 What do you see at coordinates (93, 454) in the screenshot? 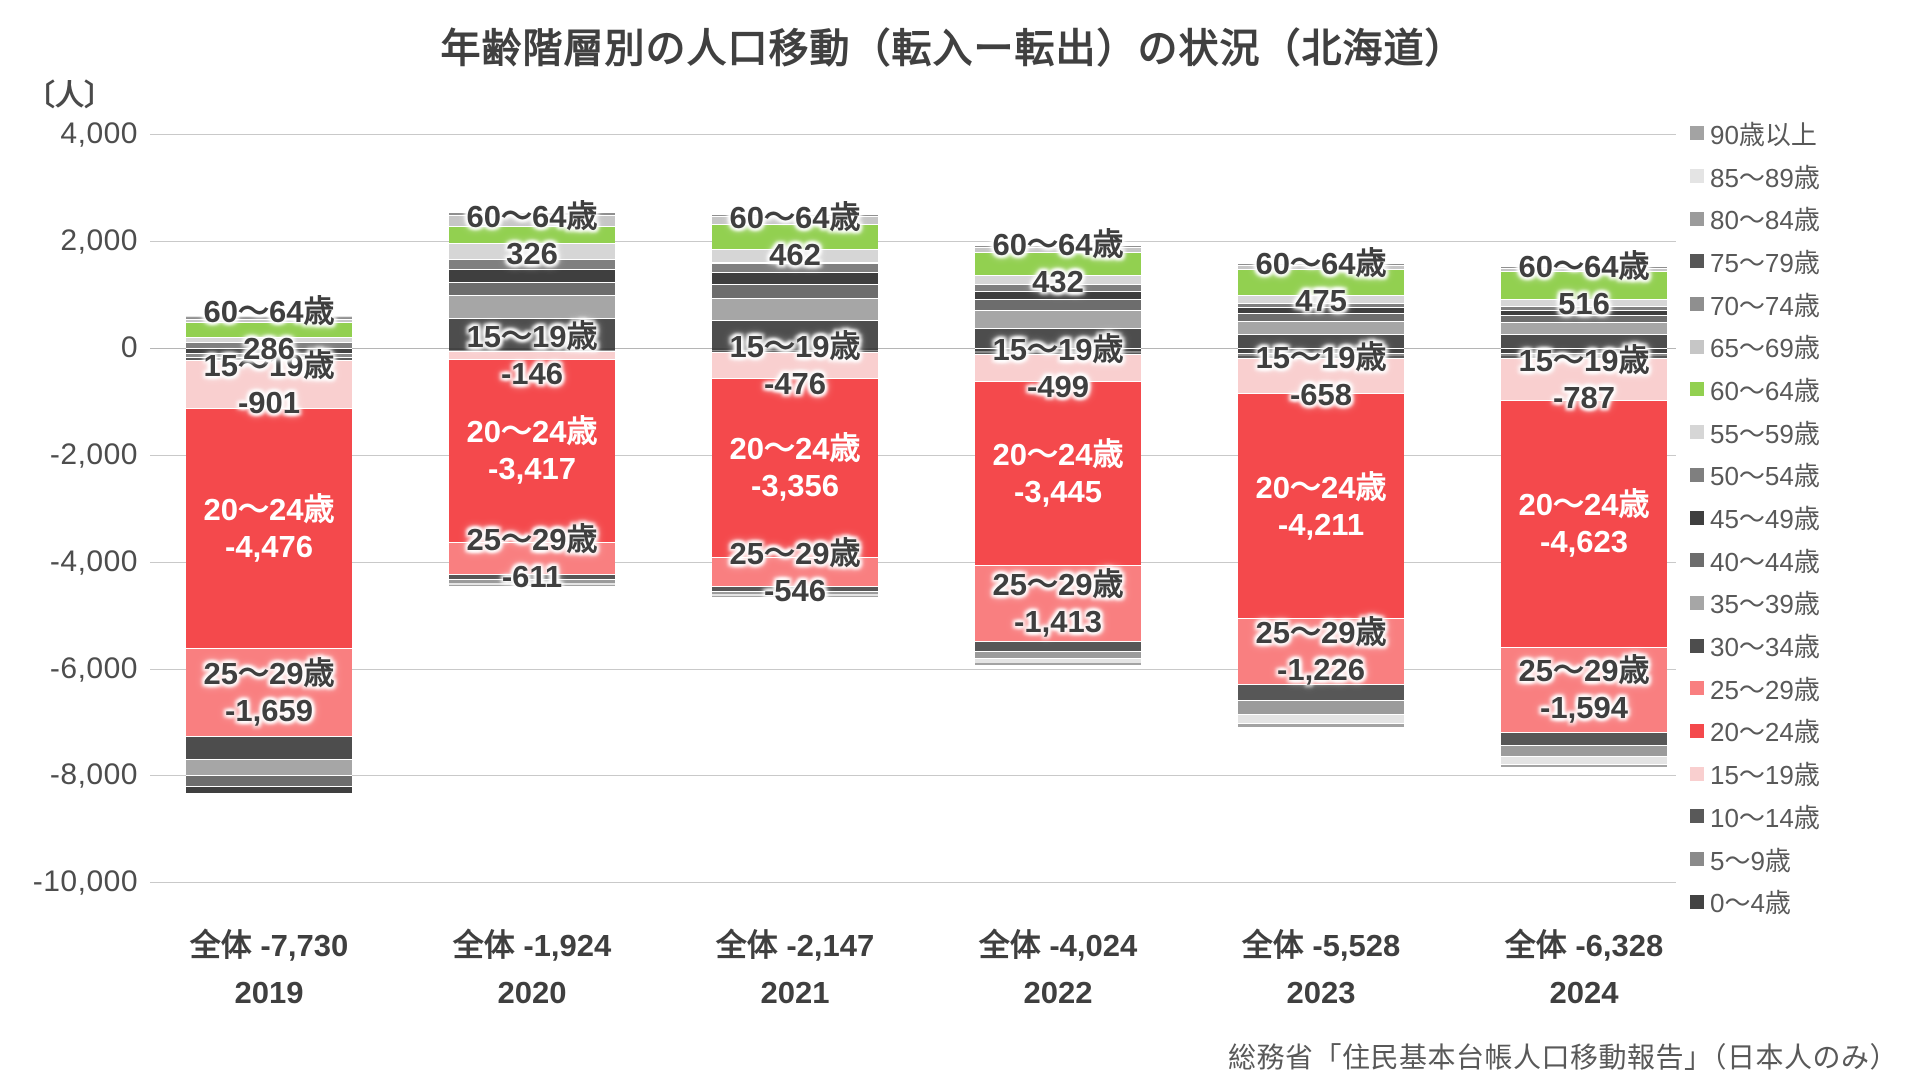
I see `y-axis-tick-label: -2,000` at bounding box center [93, 454].